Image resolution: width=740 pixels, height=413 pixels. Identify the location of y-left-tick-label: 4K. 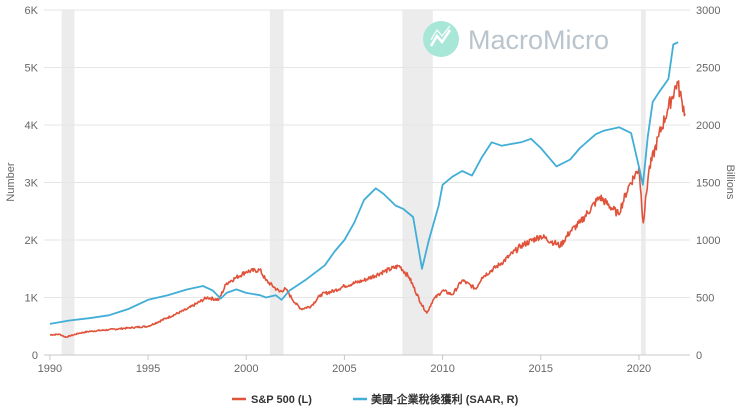
(32, 126).